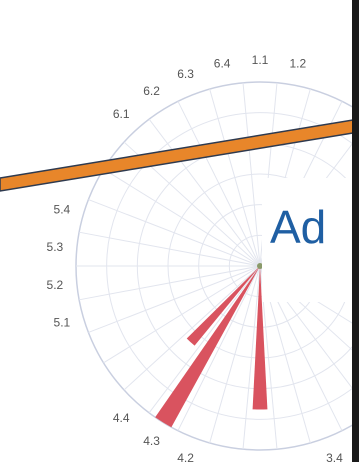  Describe the element at coordinates (151, 91) in the screenshot. I see `tick-label-6.2: 6.2` at that location.